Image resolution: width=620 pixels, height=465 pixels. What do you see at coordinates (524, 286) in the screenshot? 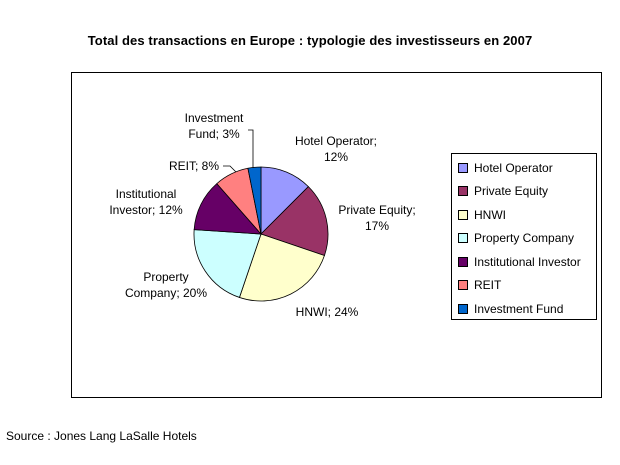
I see `legend-item-reit: REIT` at bounding box center [524, 286].